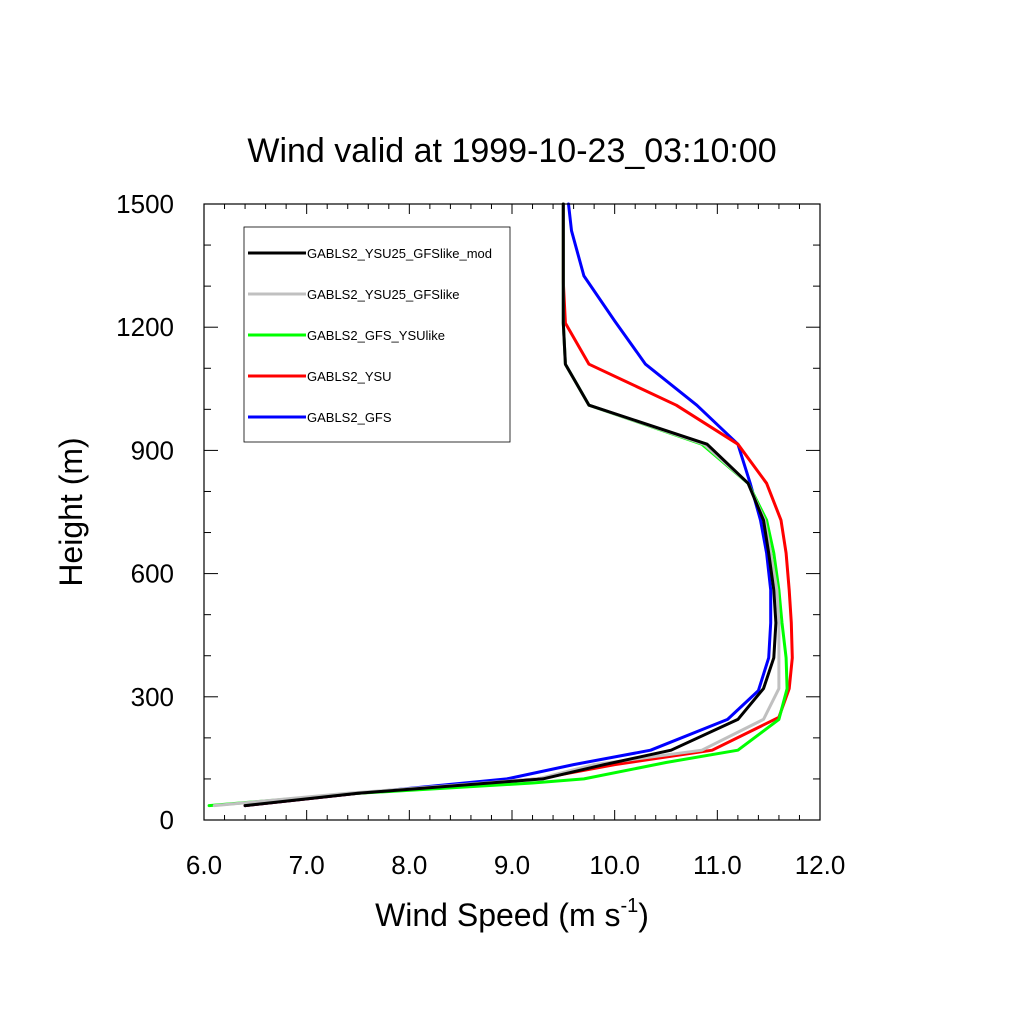  Describe the element at coordinates (152, 574) in the screenshot. I see `y-tick-label: 600` at that location.